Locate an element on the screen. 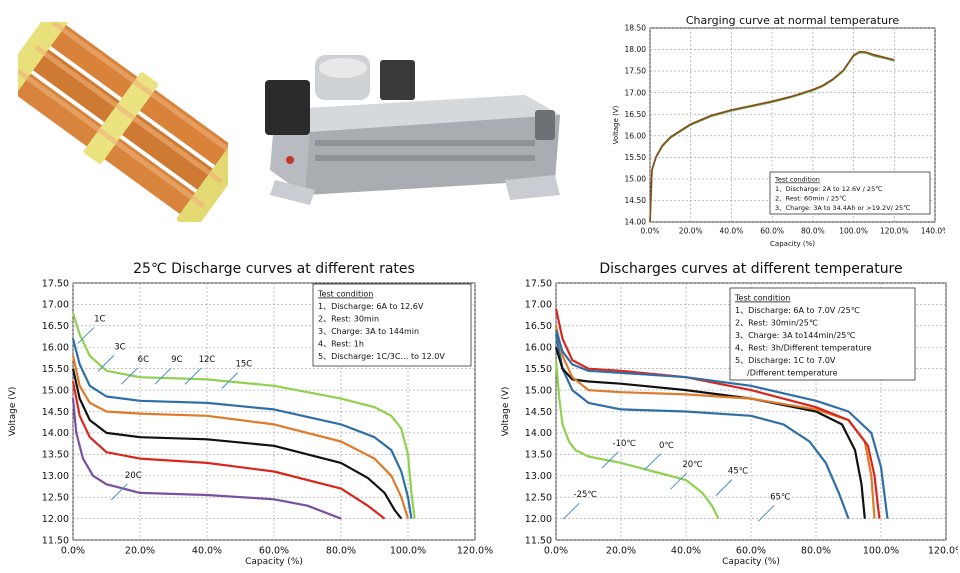 The width and height of the screenshot is (960, 573). annotation-label: 45℃ is located at coordinates (738, 472).